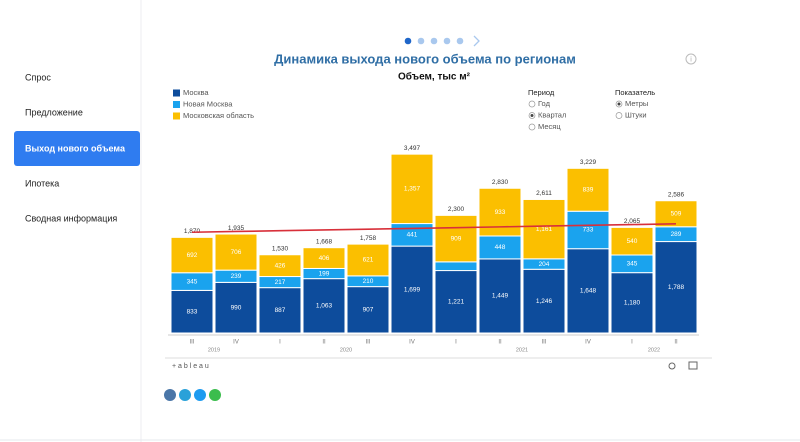  I want to click on radio-label: Месяц, so click(549, 126).